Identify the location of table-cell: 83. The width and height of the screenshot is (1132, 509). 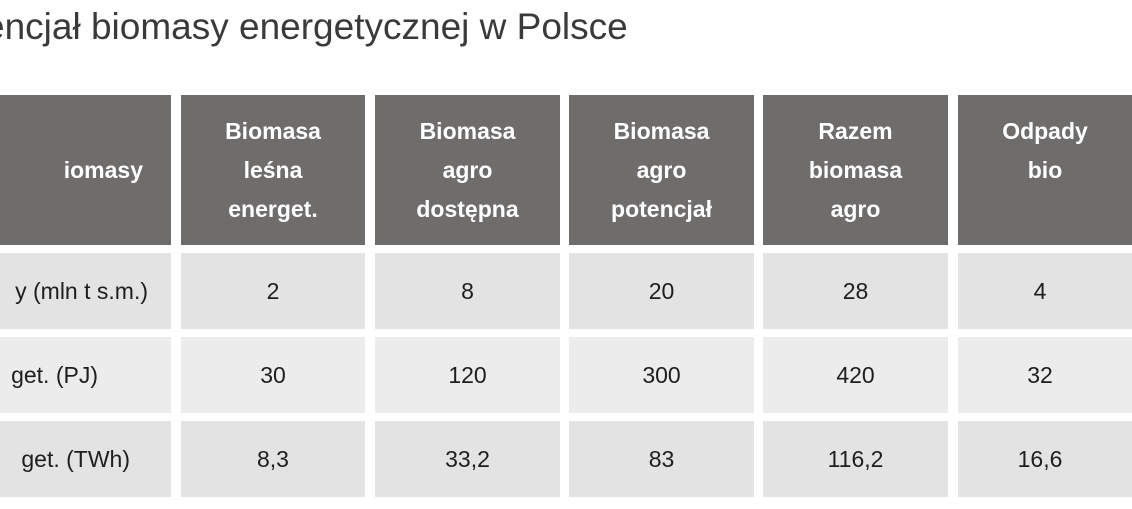
(661, 459).